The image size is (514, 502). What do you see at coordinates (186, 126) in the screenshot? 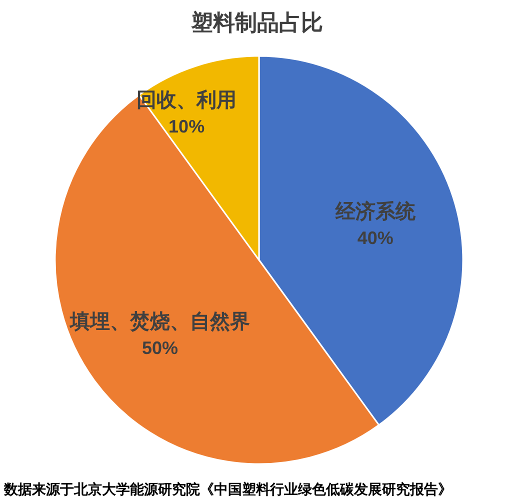
I see `data-label: 10%` at bounding box center [186, 126].